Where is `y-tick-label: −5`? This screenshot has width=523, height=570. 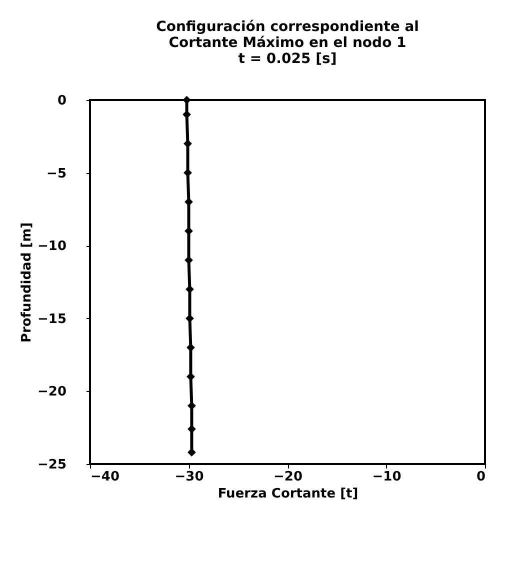 y-tick-label: −5 is located at coordinates (56, 174).